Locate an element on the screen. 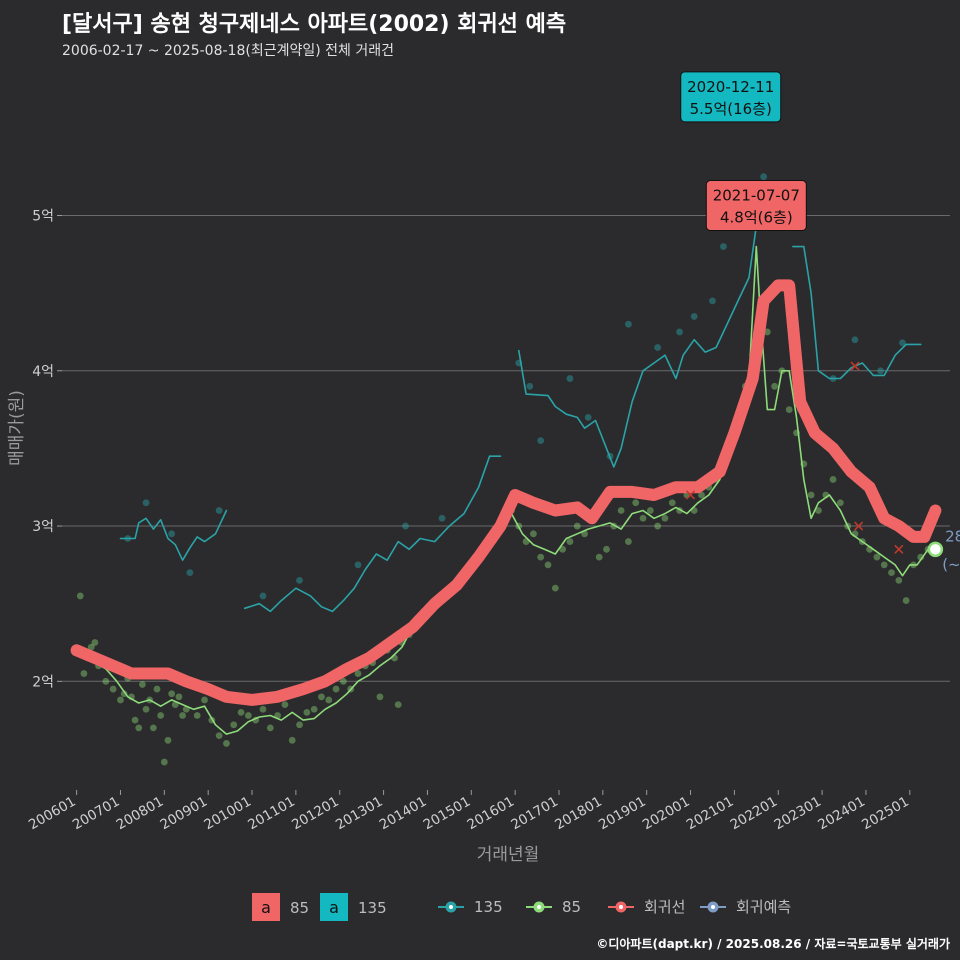  legend: a 85 a 135 135 85 회귀선 회귀예측 is located at coordinates (521, 907).